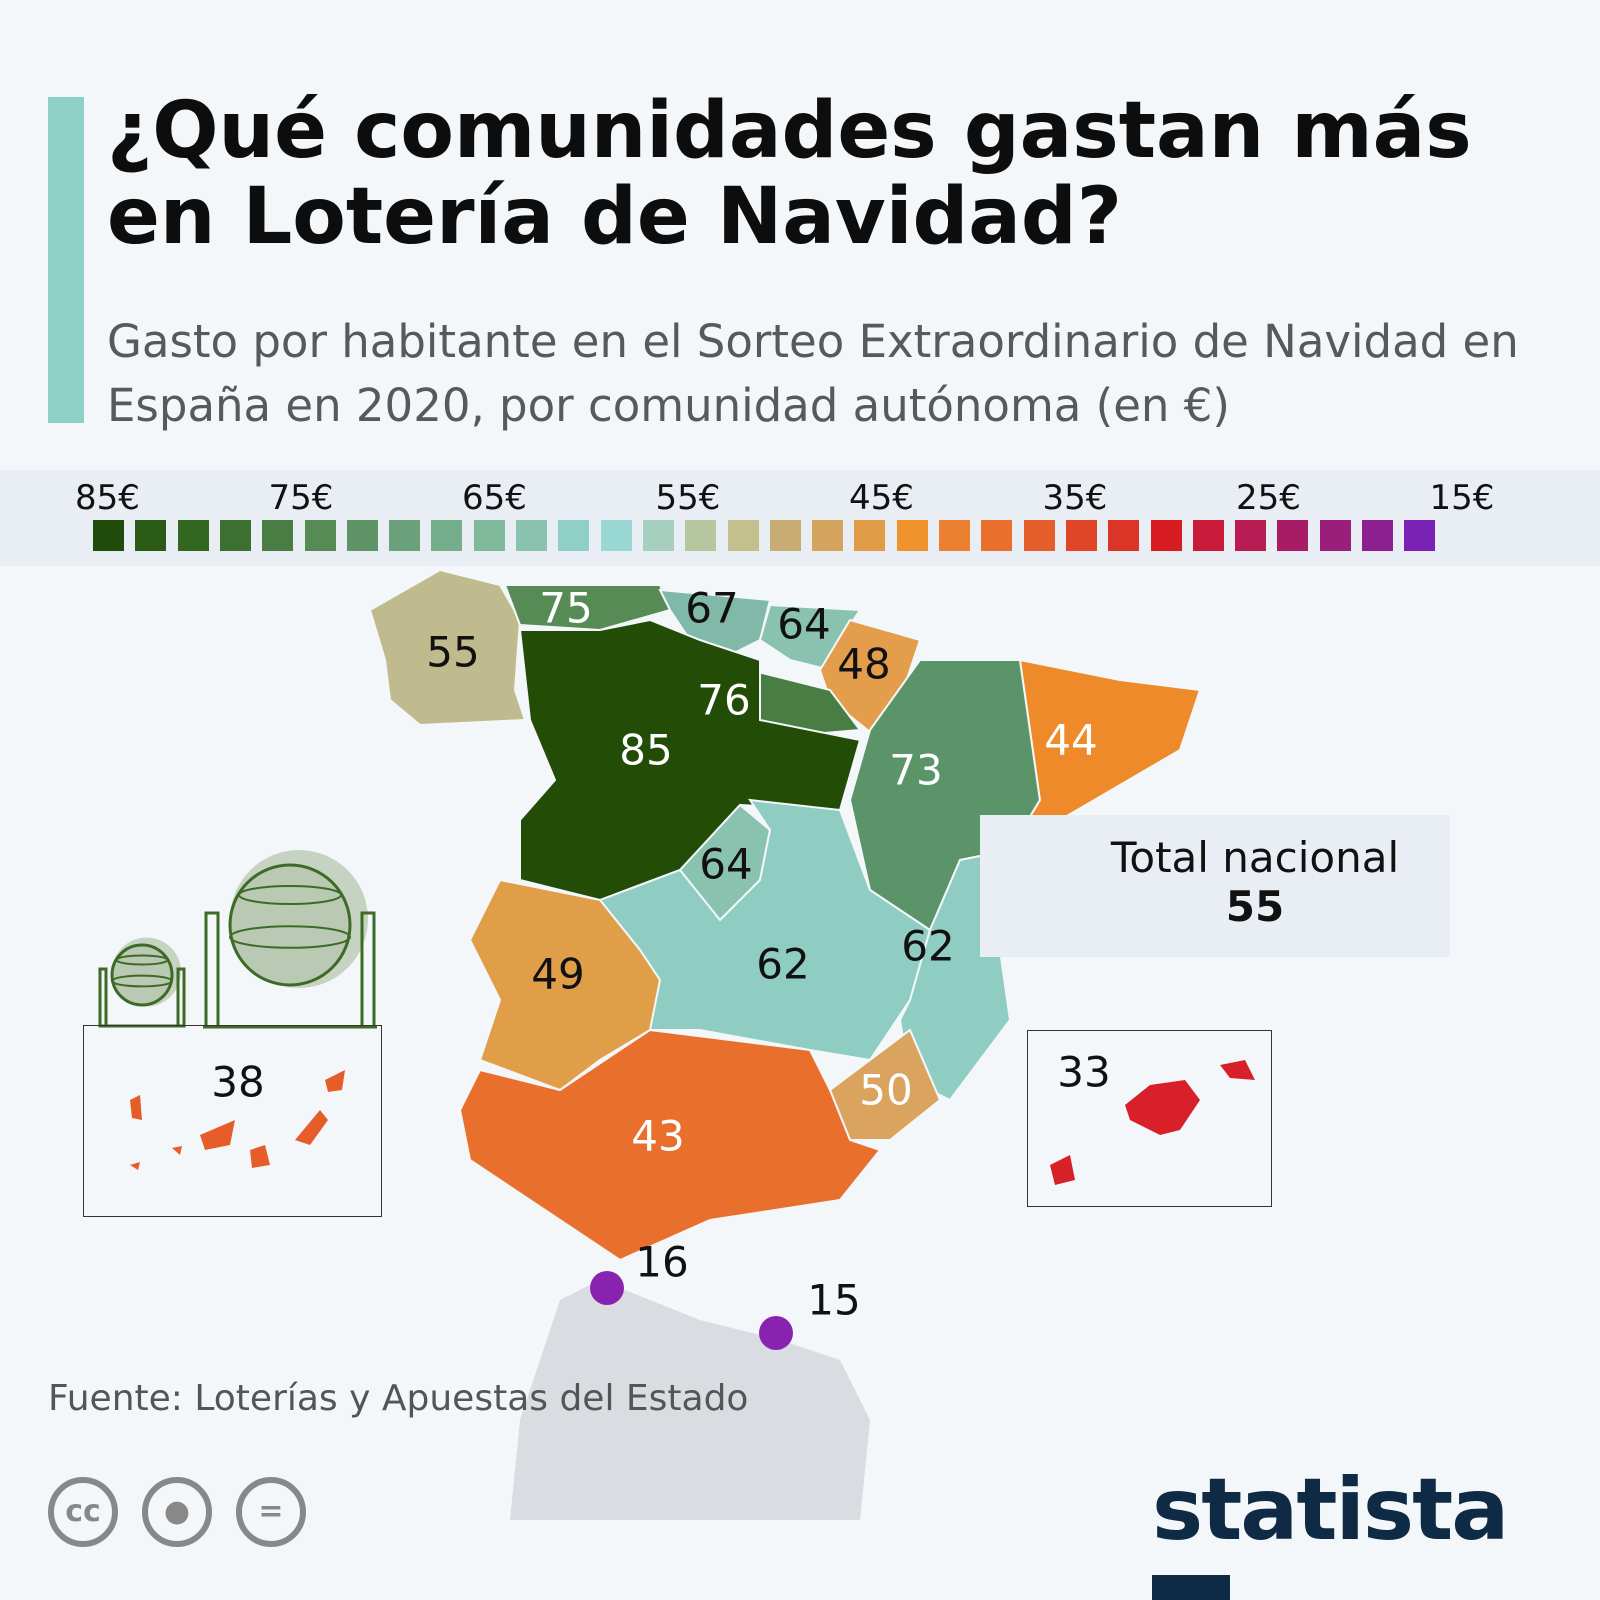  What do you see at coordinates (1084, 1072) in the screenshot?
I see `region-value: 33` at bounding box center [1084, 1072].